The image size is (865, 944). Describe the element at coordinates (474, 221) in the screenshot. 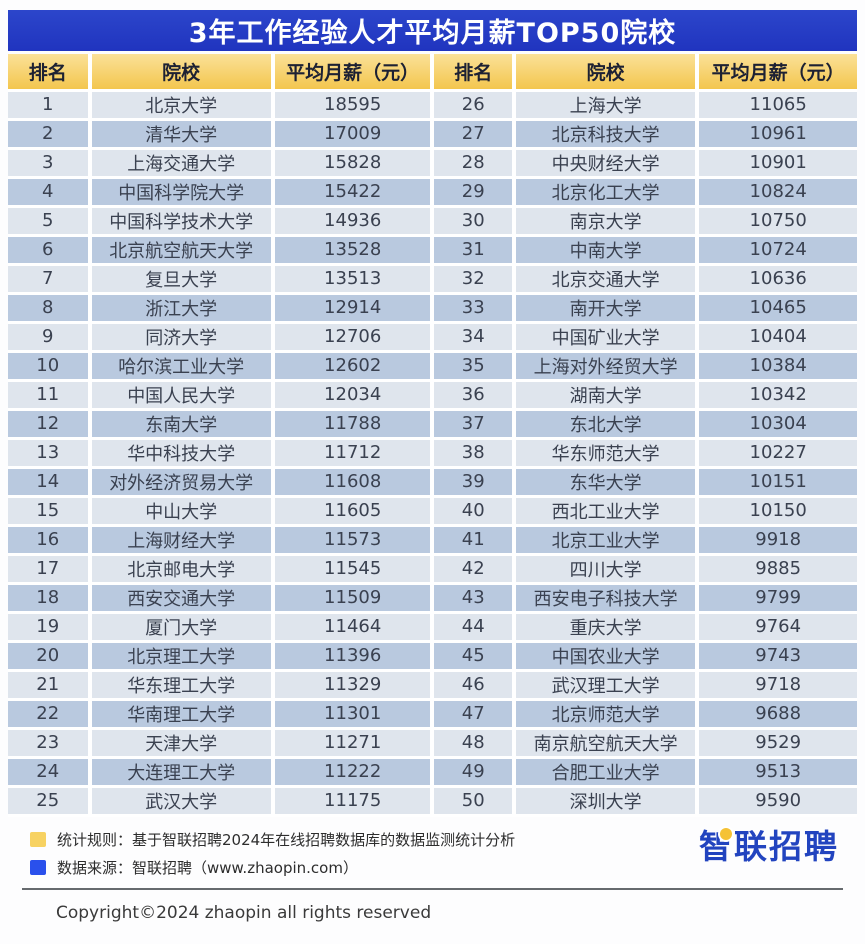

I see `rank-cell: 30` at that location.